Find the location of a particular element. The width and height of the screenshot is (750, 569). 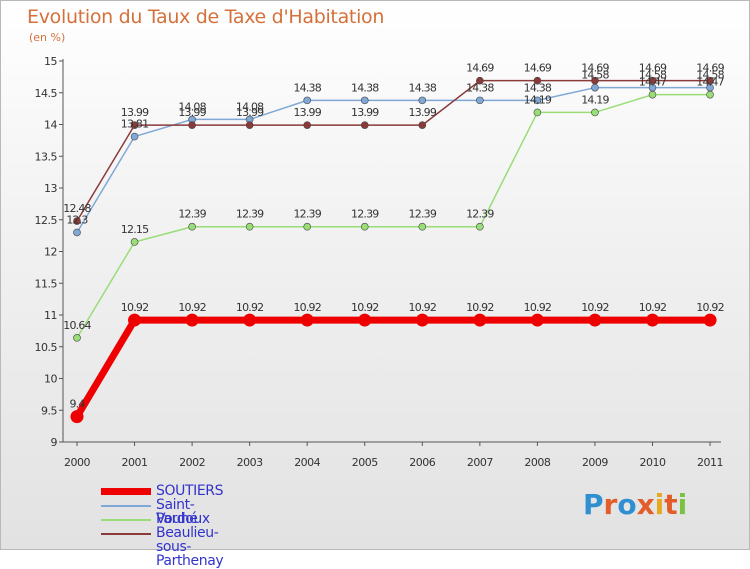

proxiti-logo: Proxiti is located at coordinates (635, 504).